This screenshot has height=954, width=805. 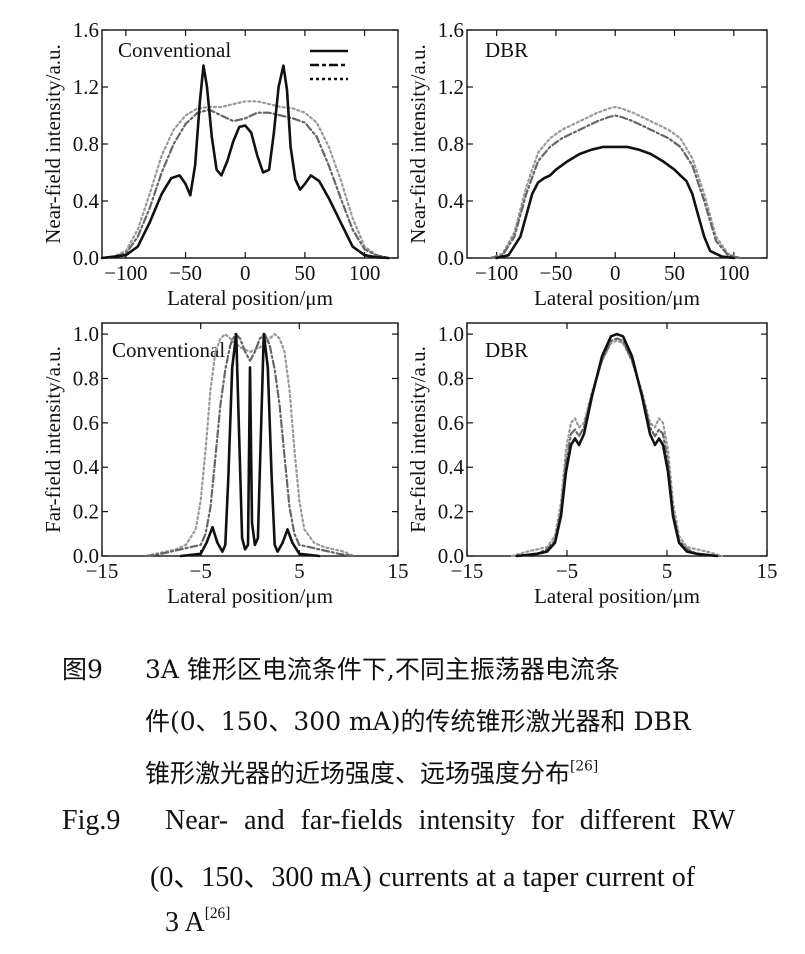 I want to click on caption-en-line-3: 3 A[26], so click(x=197, y=922).